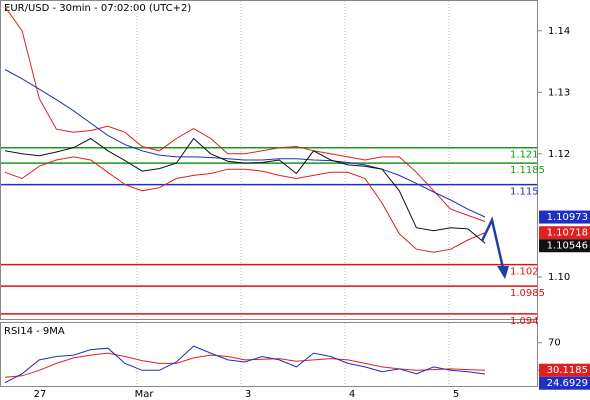  I want to click on rsi-panel, so click(269, 354).